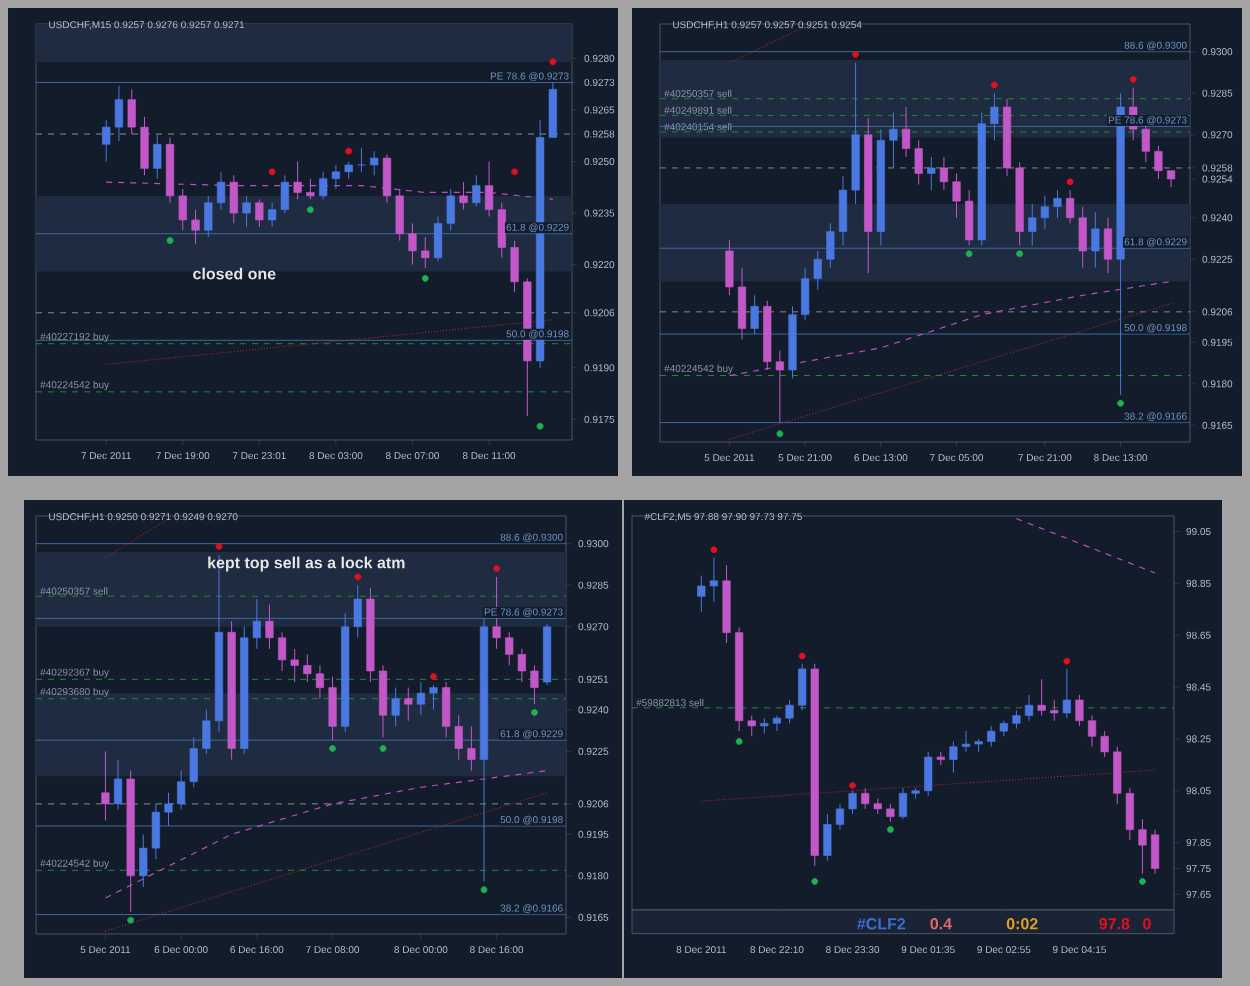  What do you see at coordinates (1147, 924) in the screenshot?
I see `text: 0` at bounding box center [1147, 924].